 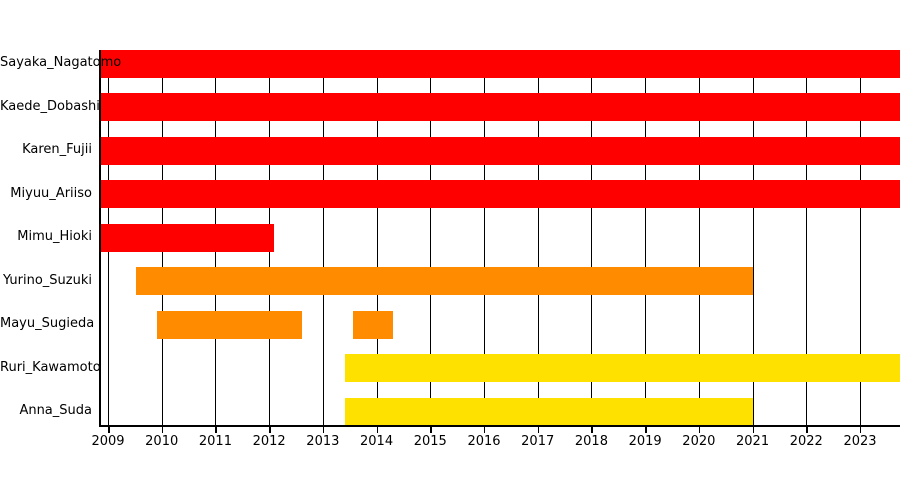 What do you see at coordinates (51, 193) in the screenshot?
I see `y-axis-label-Miyuu_Ariiso: Miyuu_Ariiso` at bounding box center [51, 193].